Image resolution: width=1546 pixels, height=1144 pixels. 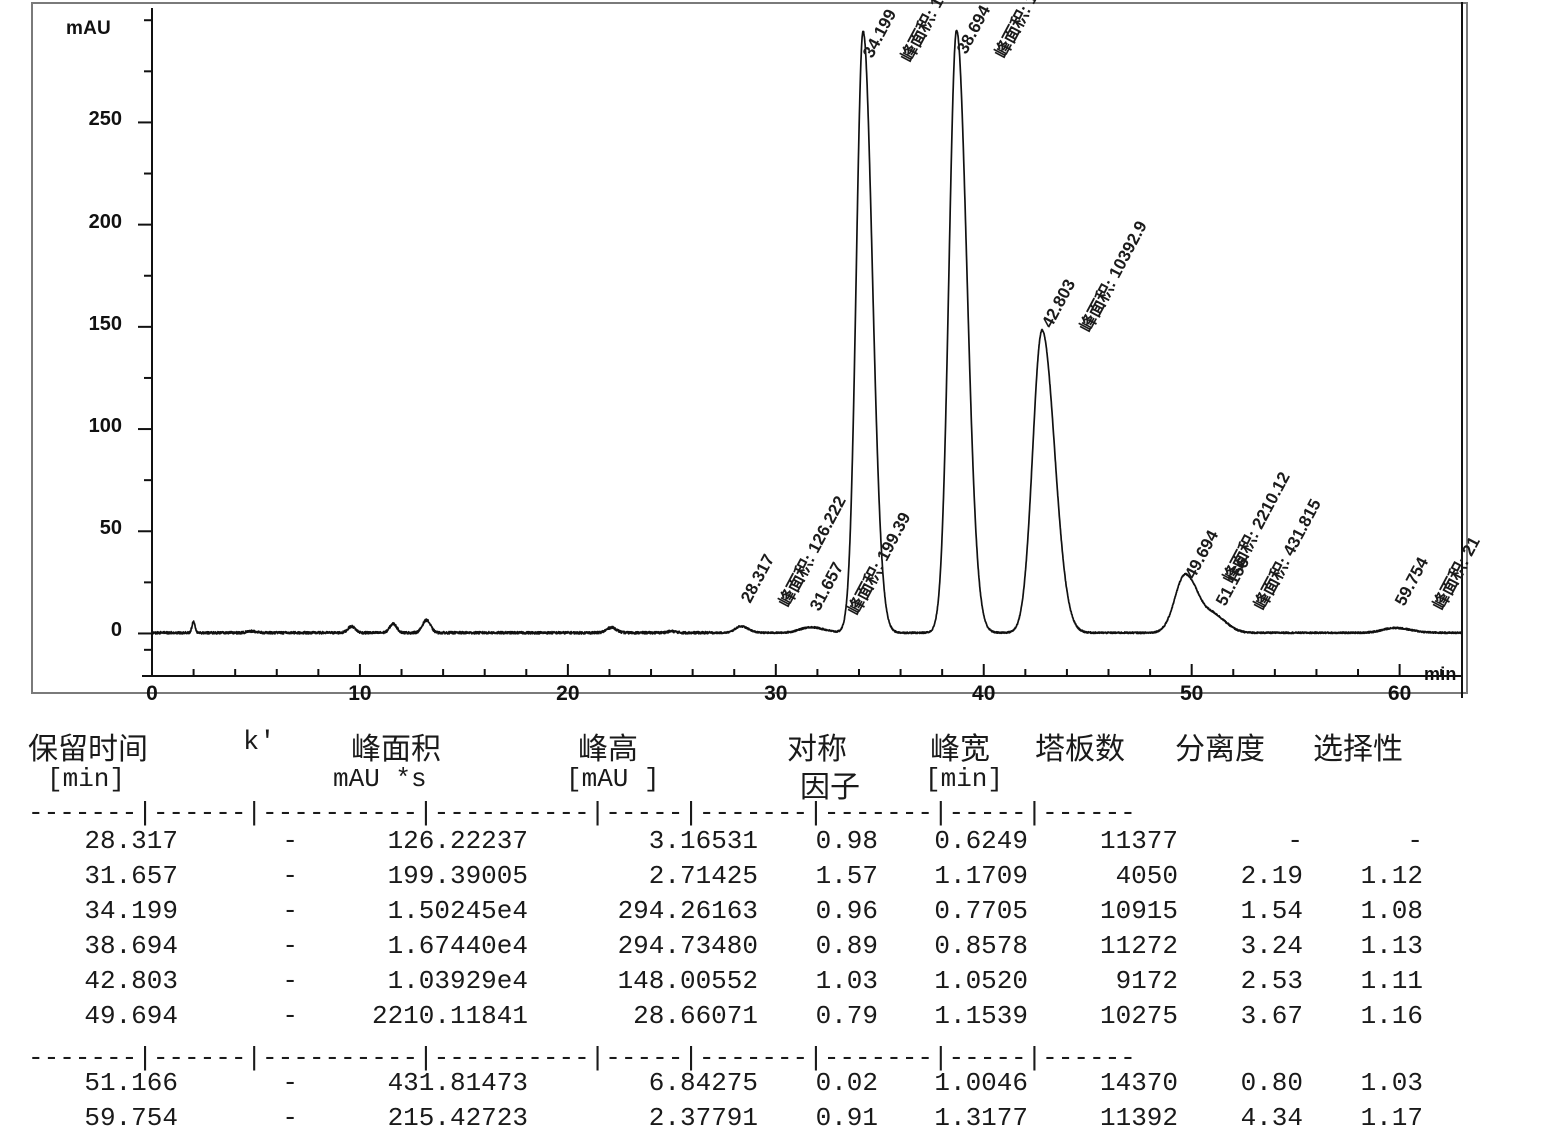 What do you see at coordinates (396, 749) in the screenshot?
I see `col-header-peak-area: 峰面积` at bounding box center [396, 749].